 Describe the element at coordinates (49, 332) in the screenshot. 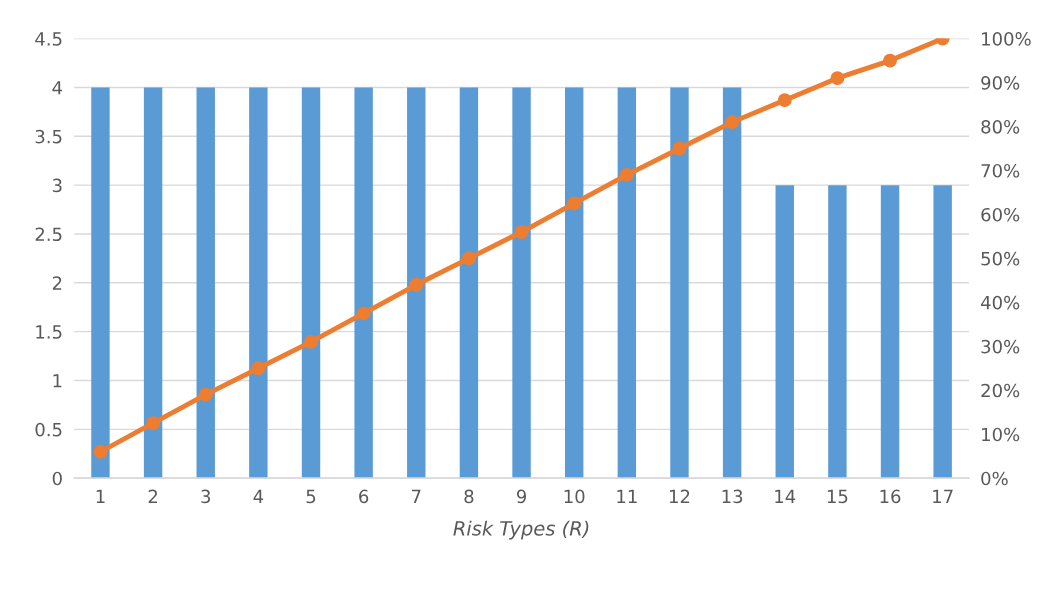

I see `y-tick-label: 1.5` at that location.